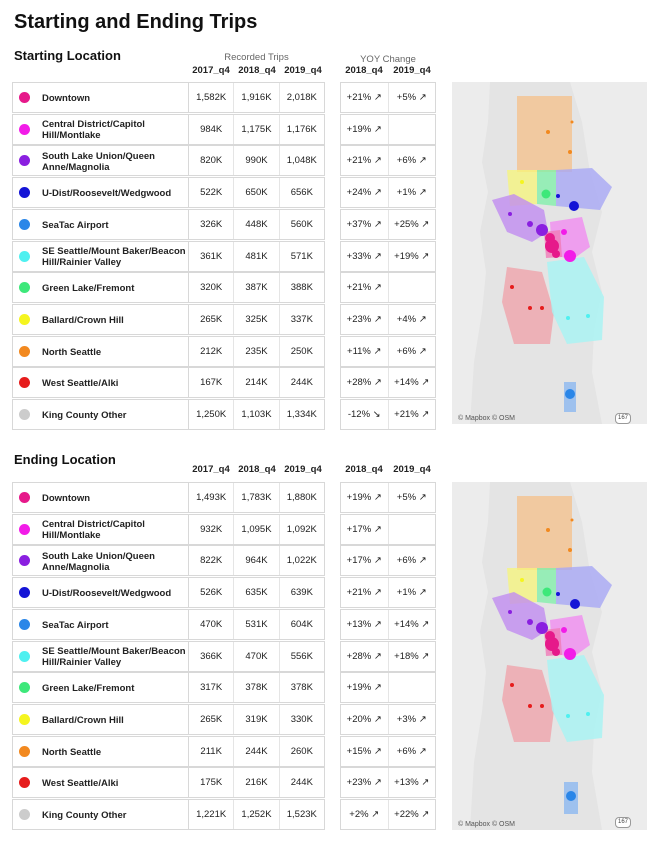 The width and height of the screenshot is (657, 850). I want to click on recorded-trips-cells: 1,493K 1,783K 1,880K, so click(256, 497).